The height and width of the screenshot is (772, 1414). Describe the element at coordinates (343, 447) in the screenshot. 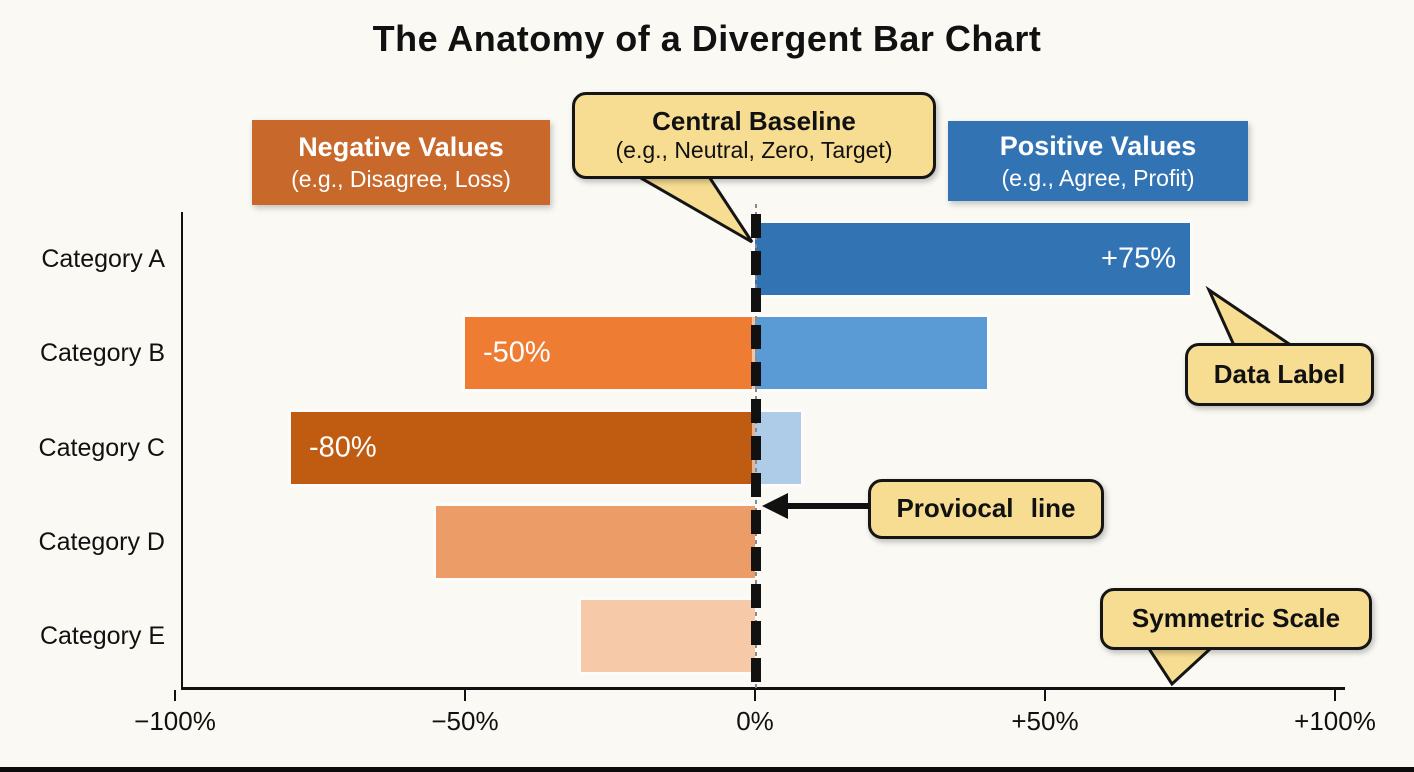

I see `bar-data-label: -80%` at that location.